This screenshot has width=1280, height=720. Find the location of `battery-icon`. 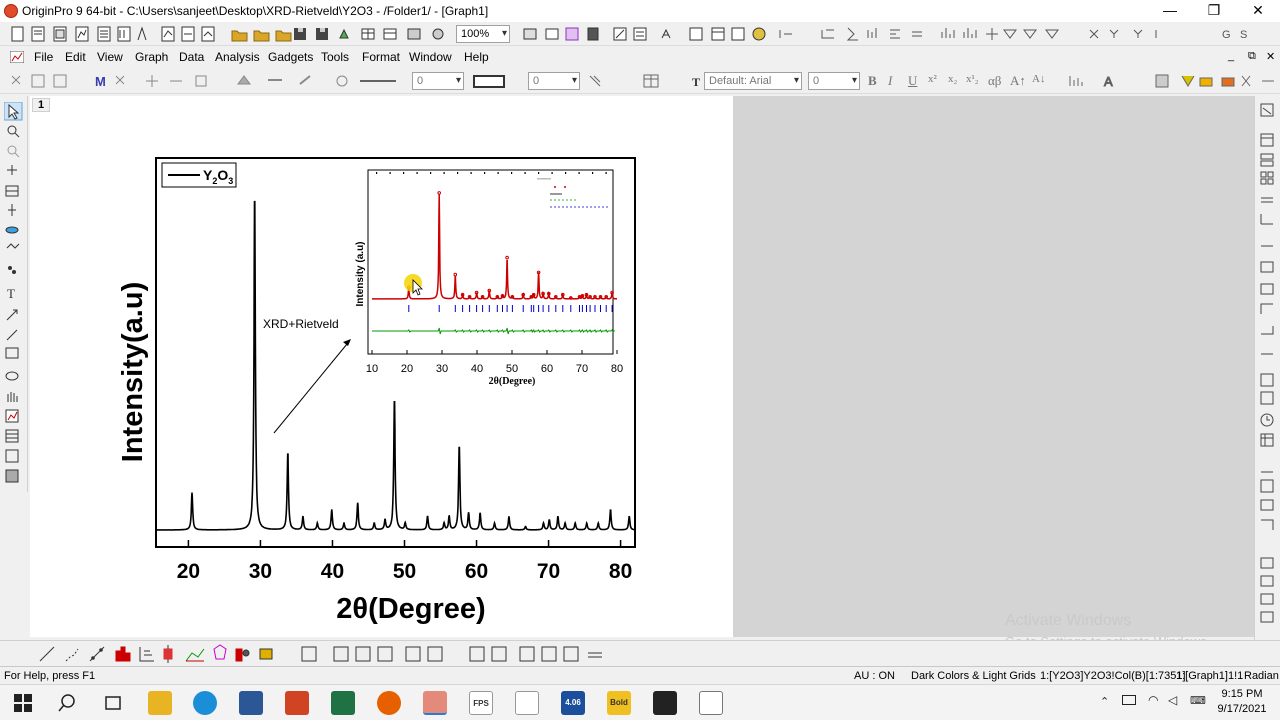

battery-icon is located at coordinates (1129, 700).